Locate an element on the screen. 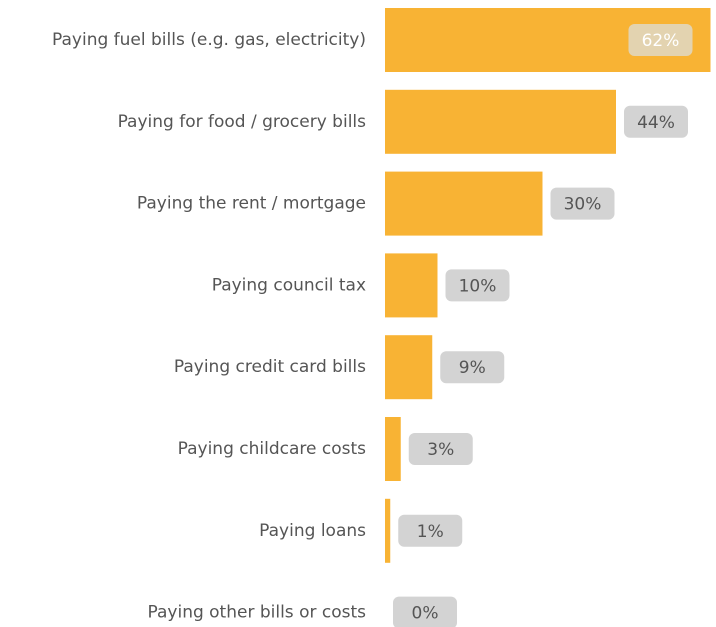 The width and height of the screenshot is (716, 627). value-label: 9% is located at coordinates (472, 368).